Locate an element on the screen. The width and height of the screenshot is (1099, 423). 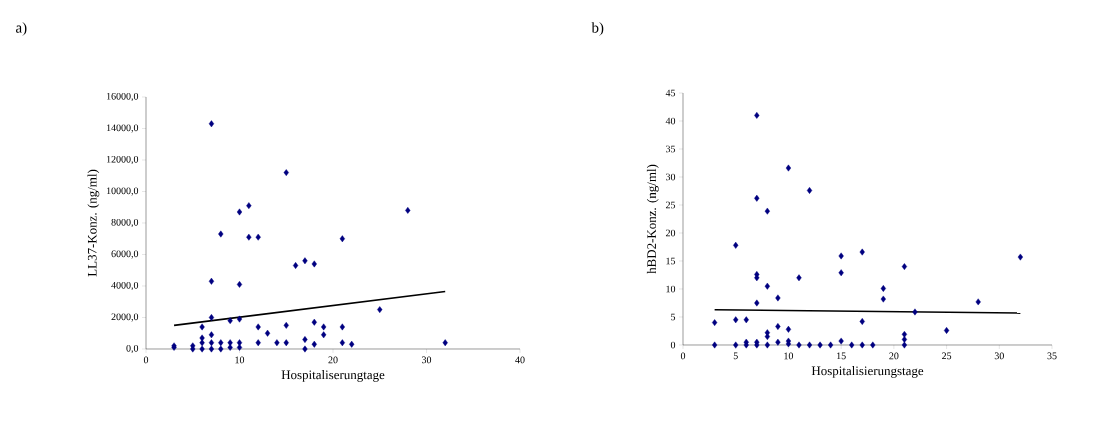
y-tick-label: 10000,0 is located at coordinates (122, 191).